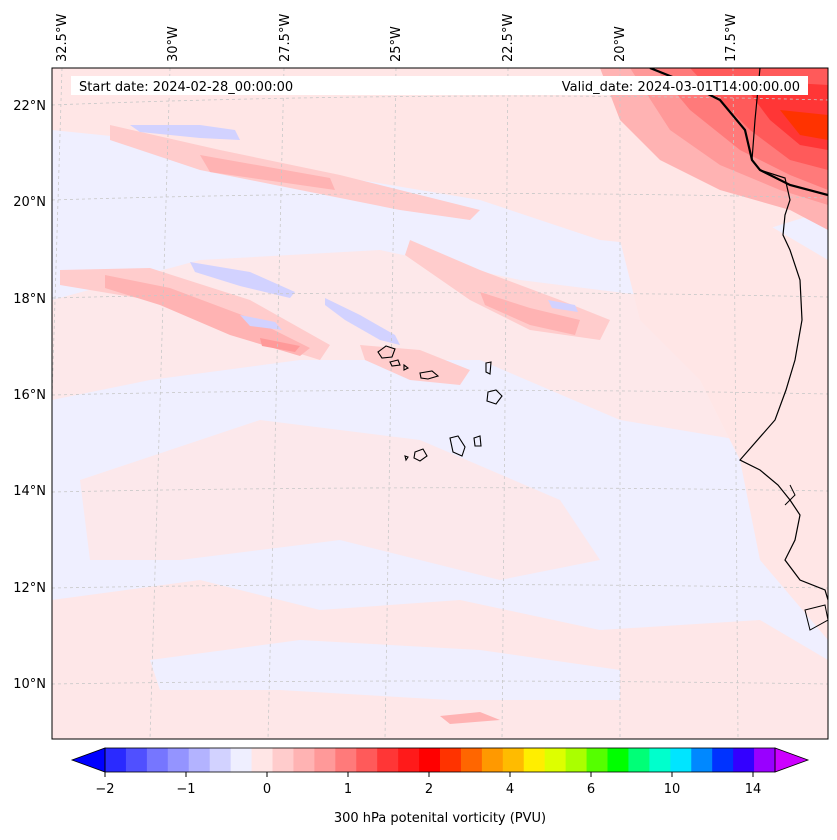  I want to click on lon-label: 25°W, so click(396, 44).